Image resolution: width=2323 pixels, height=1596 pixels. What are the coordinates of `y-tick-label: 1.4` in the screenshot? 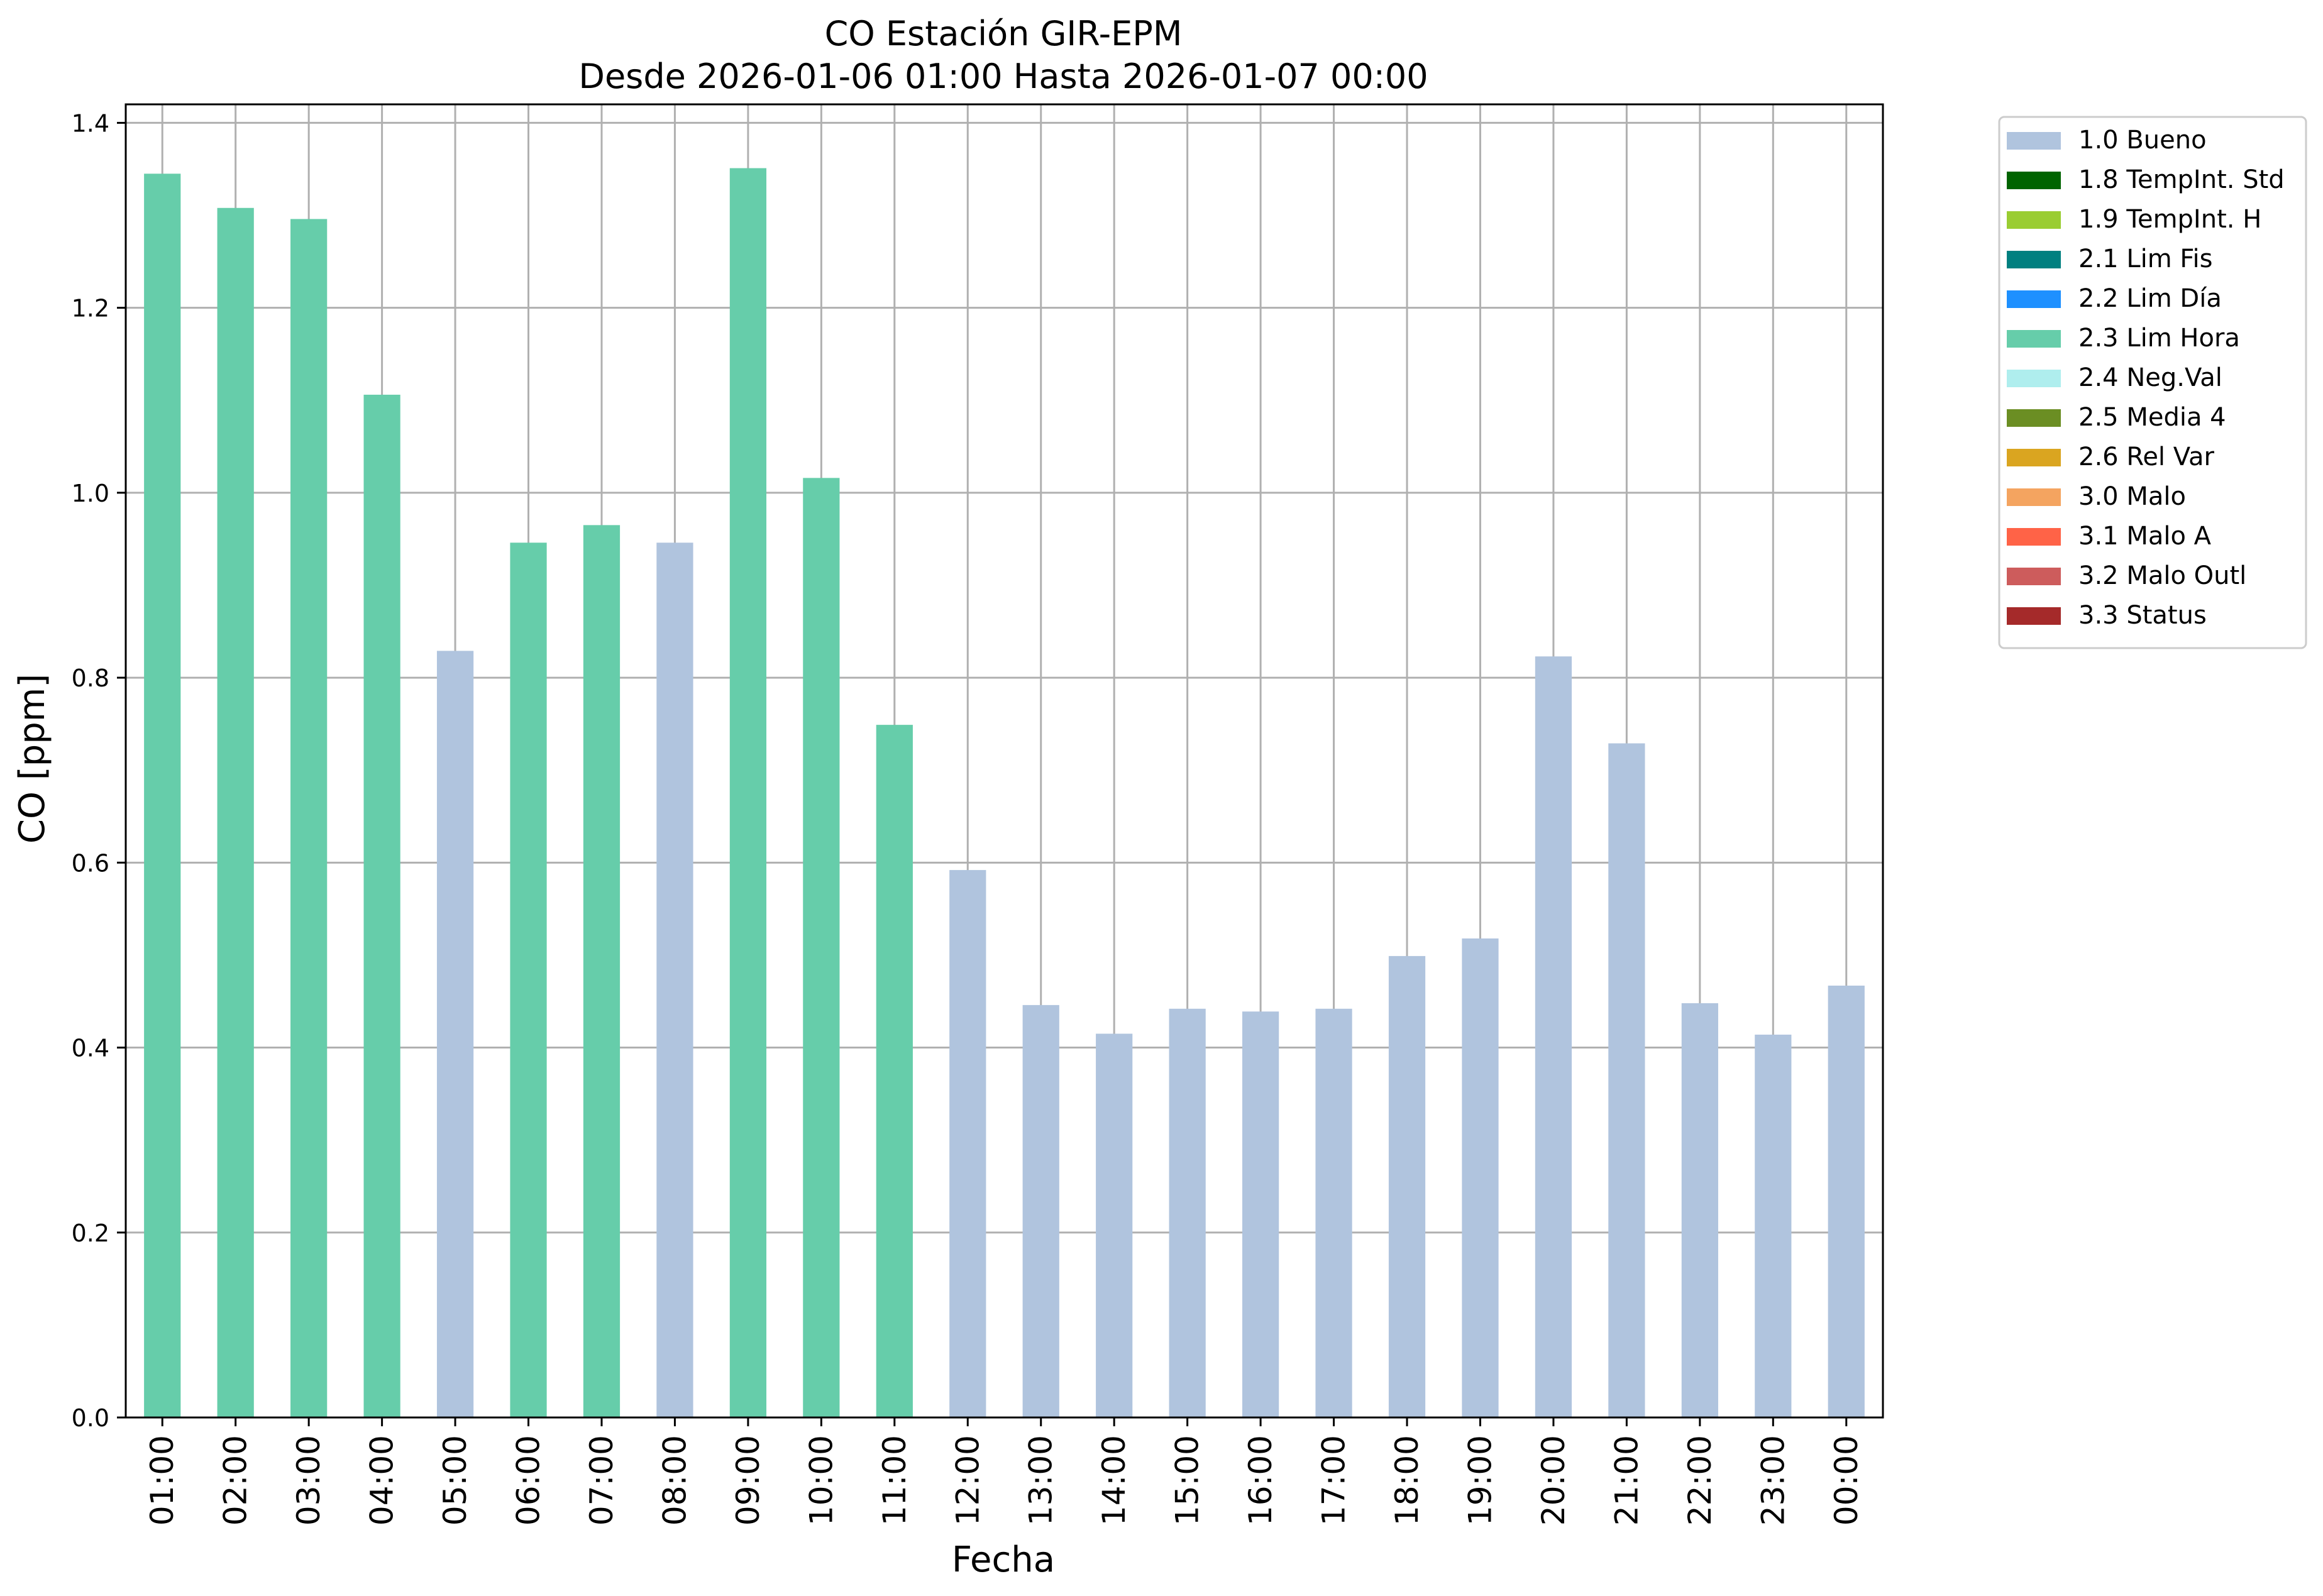 It's located at (90, 123).